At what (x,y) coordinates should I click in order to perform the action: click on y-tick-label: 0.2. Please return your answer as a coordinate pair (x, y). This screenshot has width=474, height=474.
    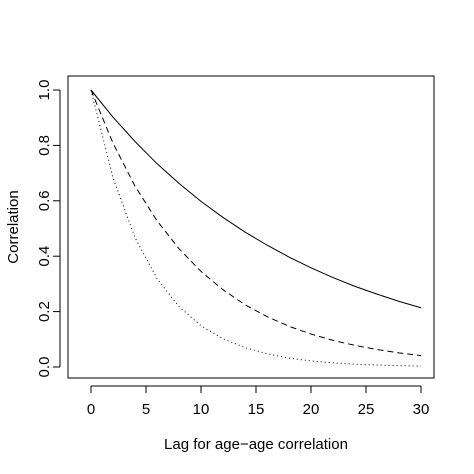
    Looking at the image, I should click on (44, 311).